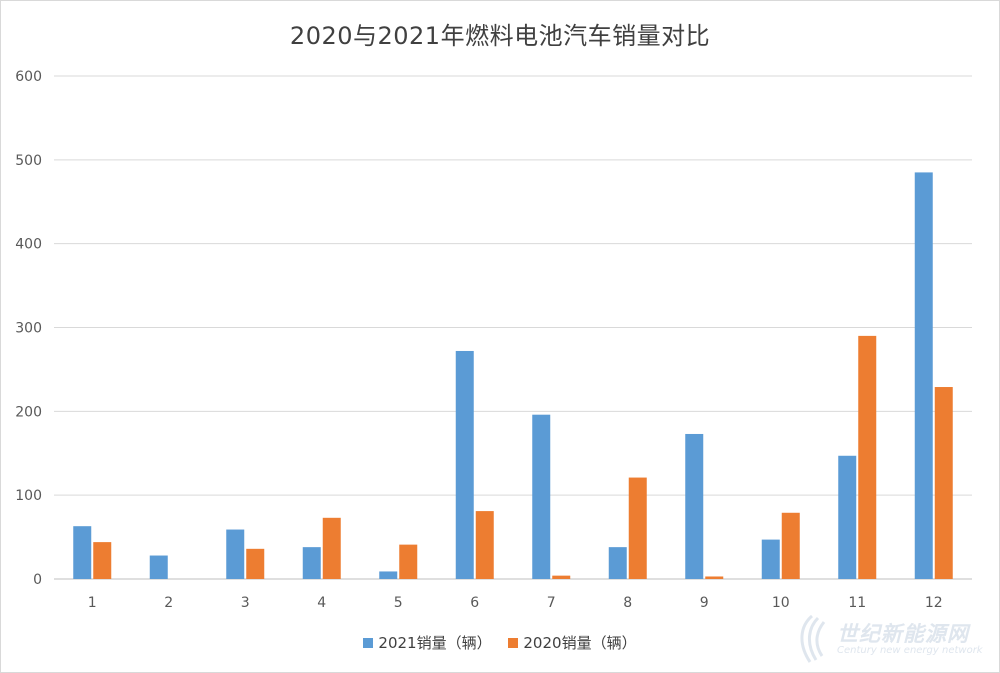 The width and height of the screenshot is (1000, 673). Describe the element at coordinates (813, 638) in the screenshot. I see `watermark-logo-icon` at that location.